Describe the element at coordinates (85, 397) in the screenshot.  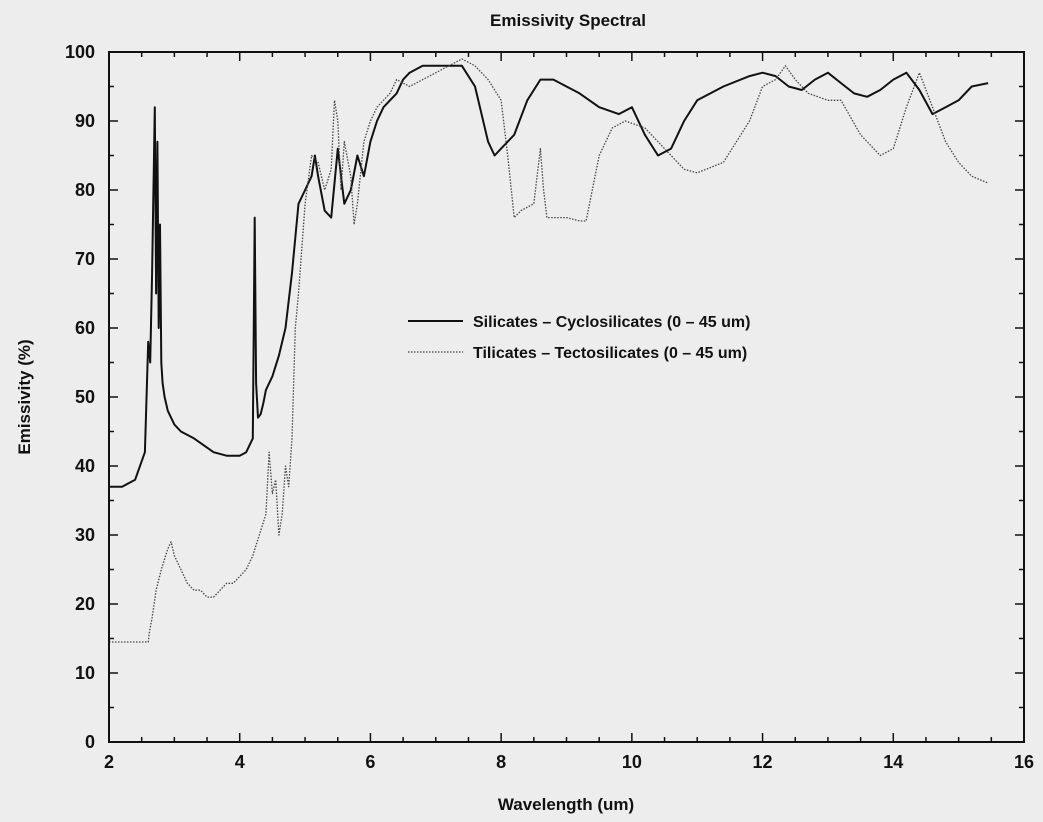
I see `y-tick-label: 50` at that location.